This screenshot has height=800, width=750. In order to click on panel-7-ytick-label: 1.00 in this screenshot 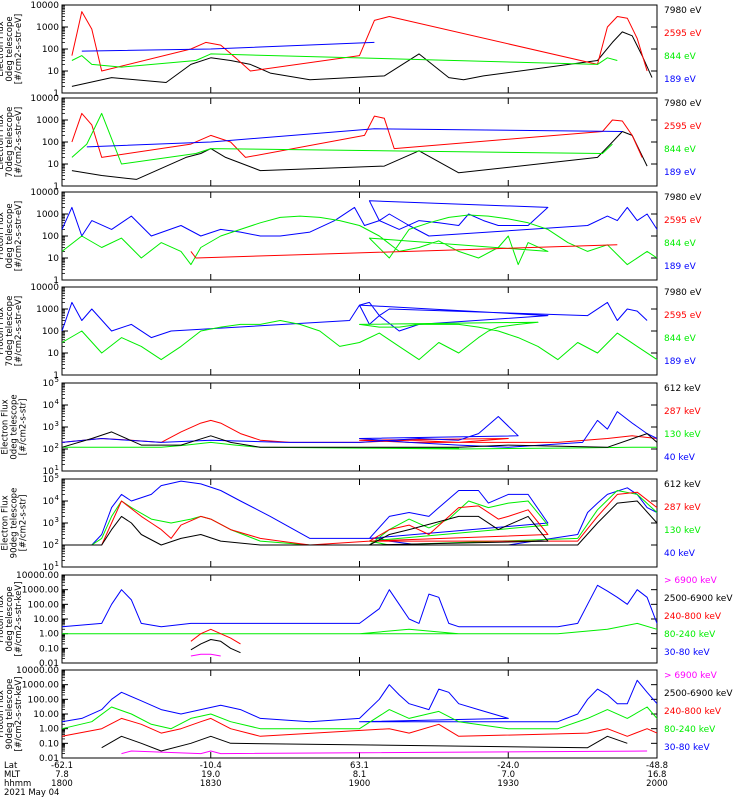, I will do `click(49, 635)`.